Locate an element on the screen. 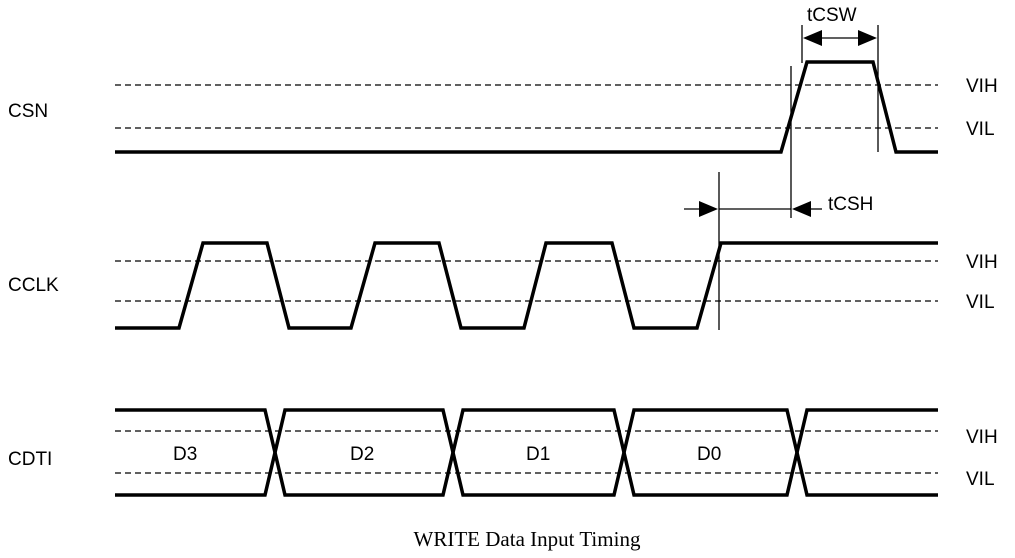  cdti-vih-label: VIH is located at coordinates (982, 437).